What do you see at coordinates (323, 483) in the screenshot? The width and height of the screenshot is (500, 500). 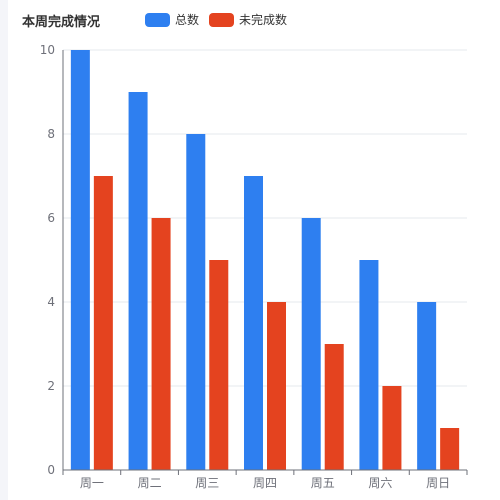 I see `x-tick-label: 周五` at bounding box center [323, 483].